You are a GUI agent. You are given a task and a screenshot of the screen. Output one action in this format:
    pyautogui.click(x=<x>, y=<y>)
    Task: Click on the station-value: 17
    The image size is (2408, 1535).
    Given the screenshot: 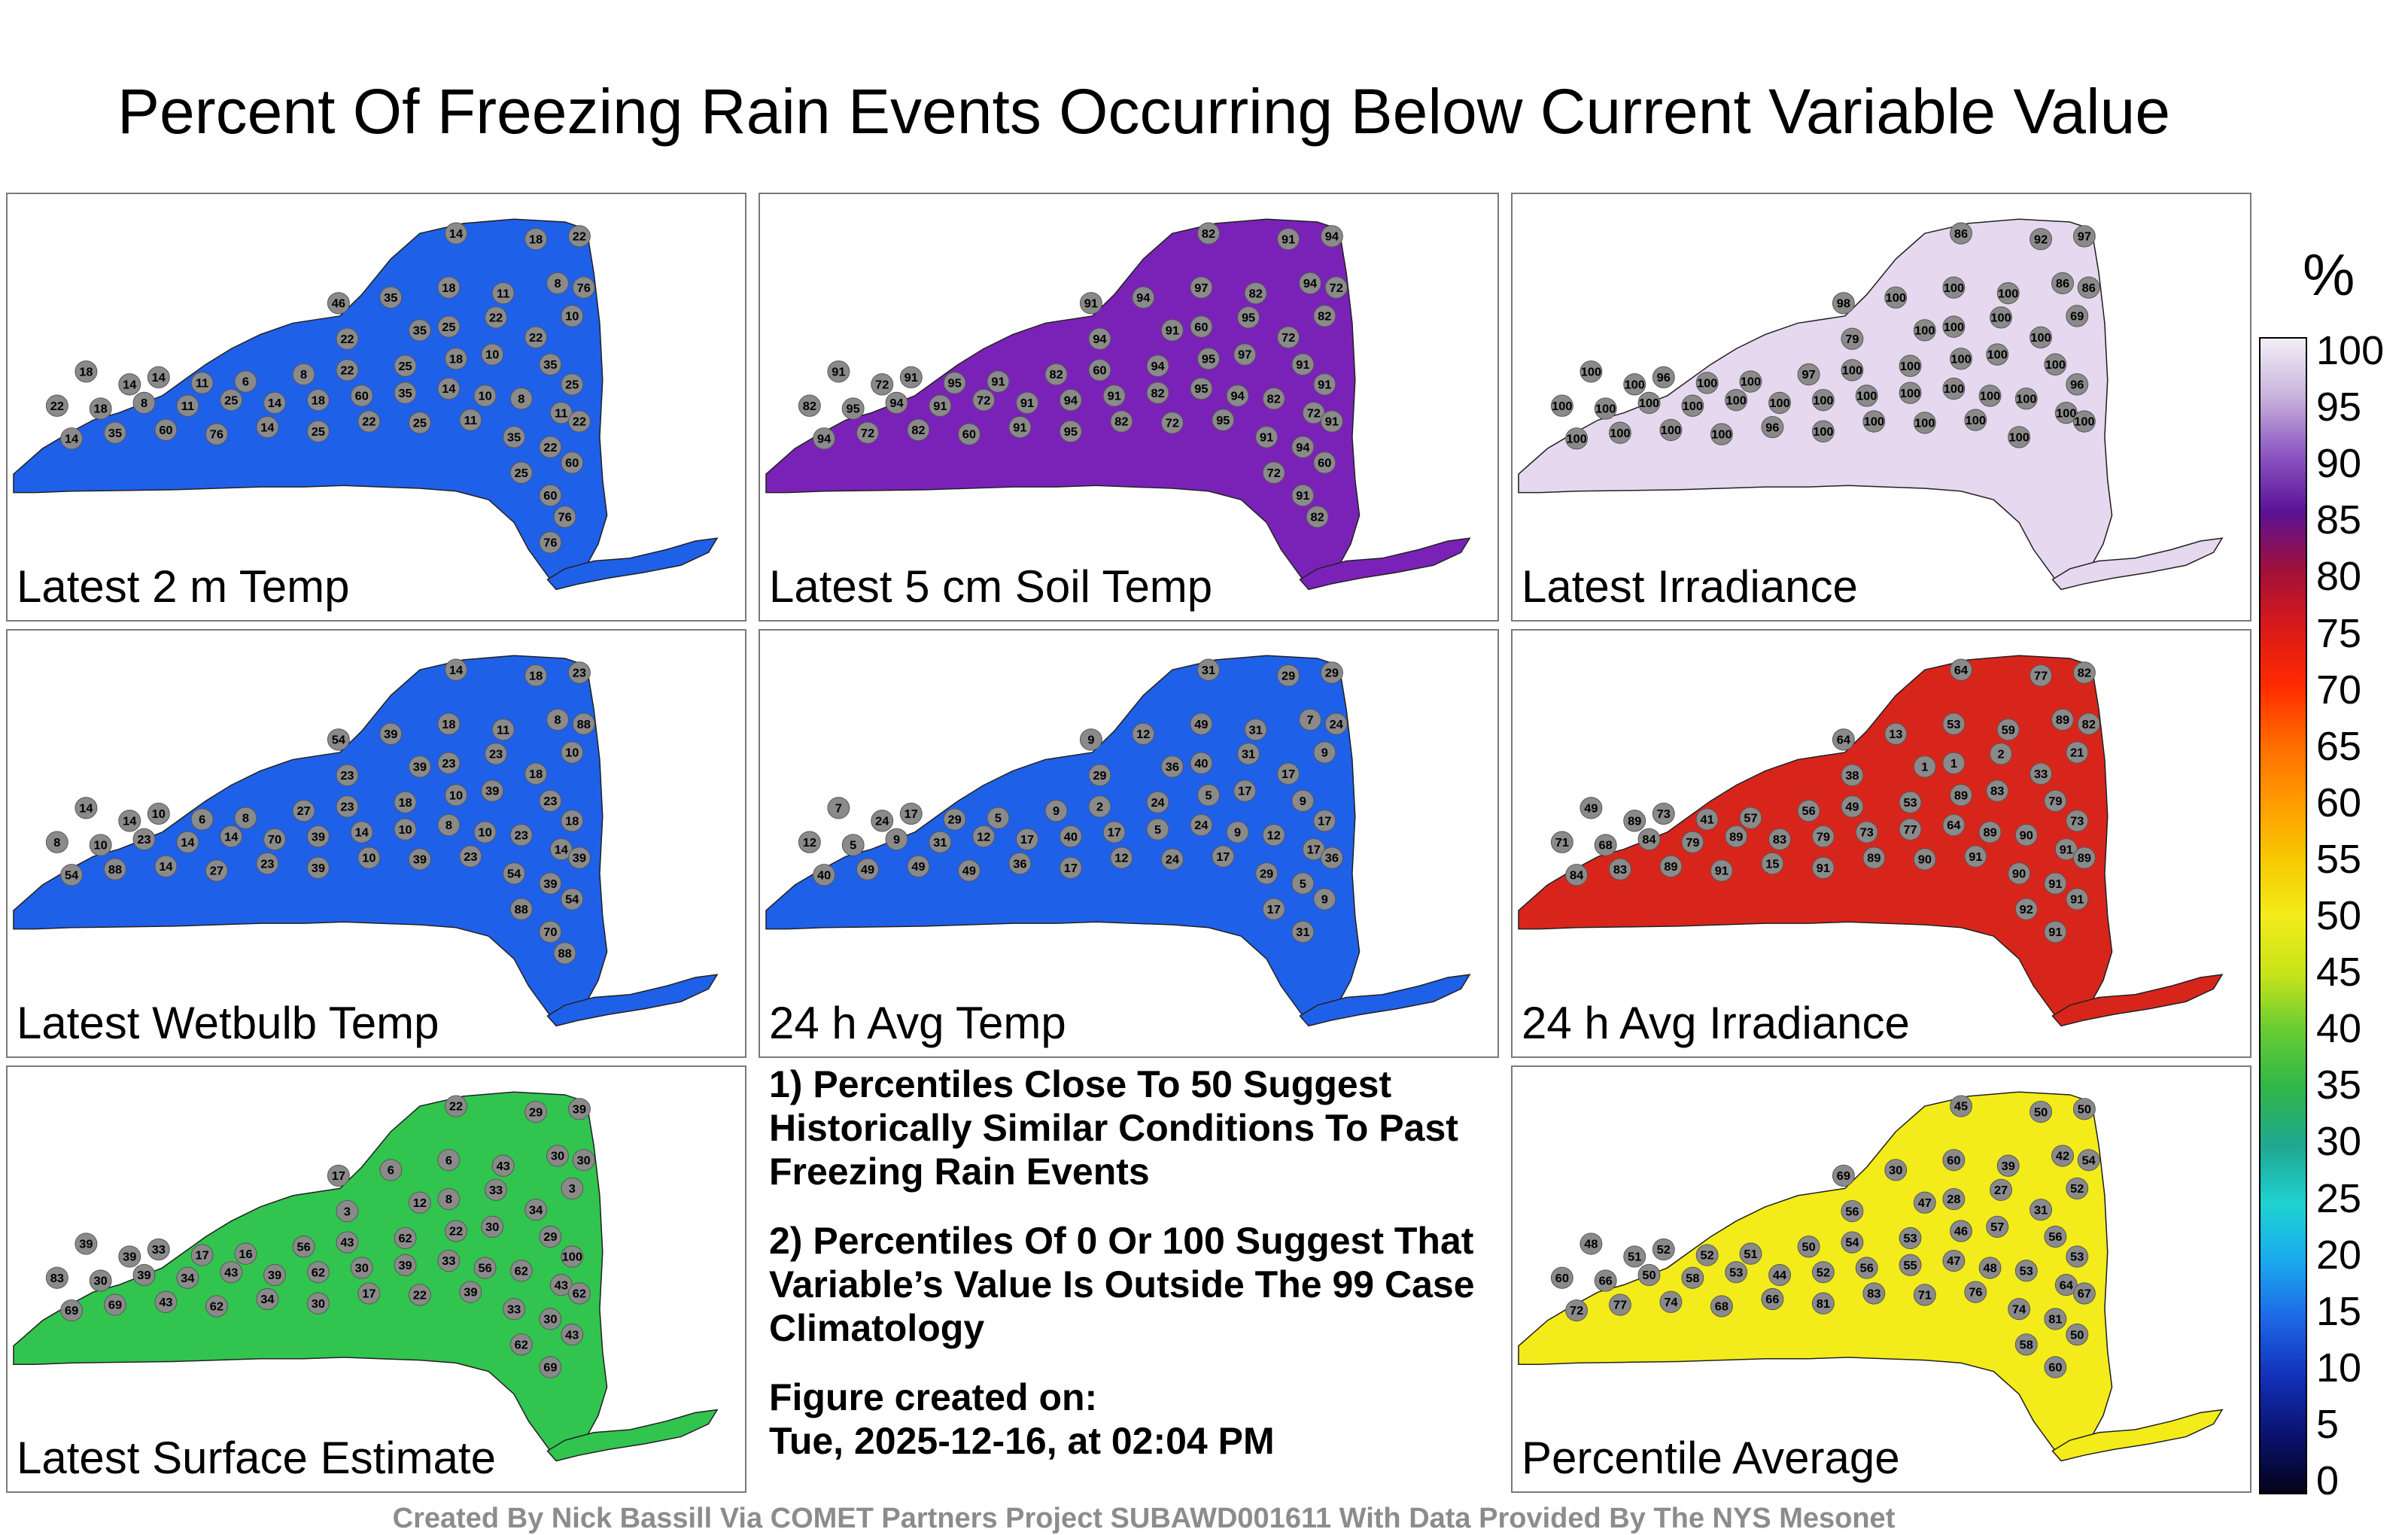 What is the action you would take?
    pyautogui.click(x=202, y=1256)
    